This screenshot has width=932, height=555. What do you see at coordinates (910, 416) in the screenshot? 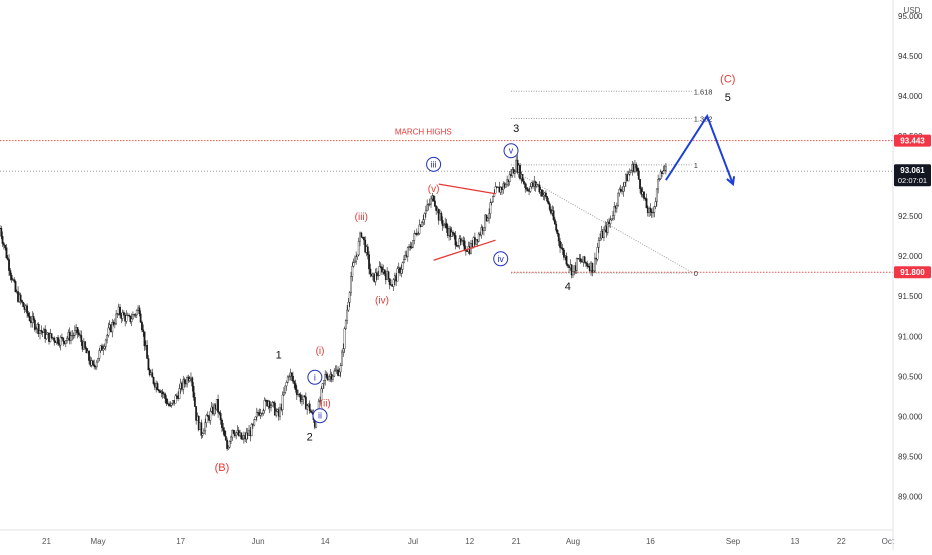
I see `y-tick-label: 90.000` at bounding box center [910, 416].